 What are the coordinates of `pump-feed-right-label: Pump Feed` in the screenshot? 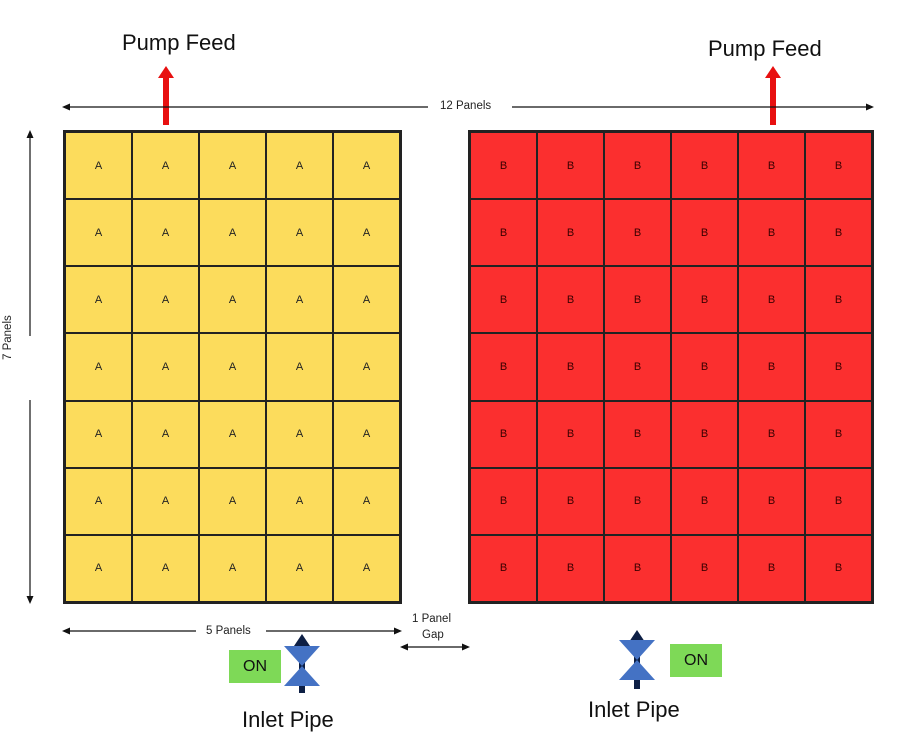 It's located at (765, 48).